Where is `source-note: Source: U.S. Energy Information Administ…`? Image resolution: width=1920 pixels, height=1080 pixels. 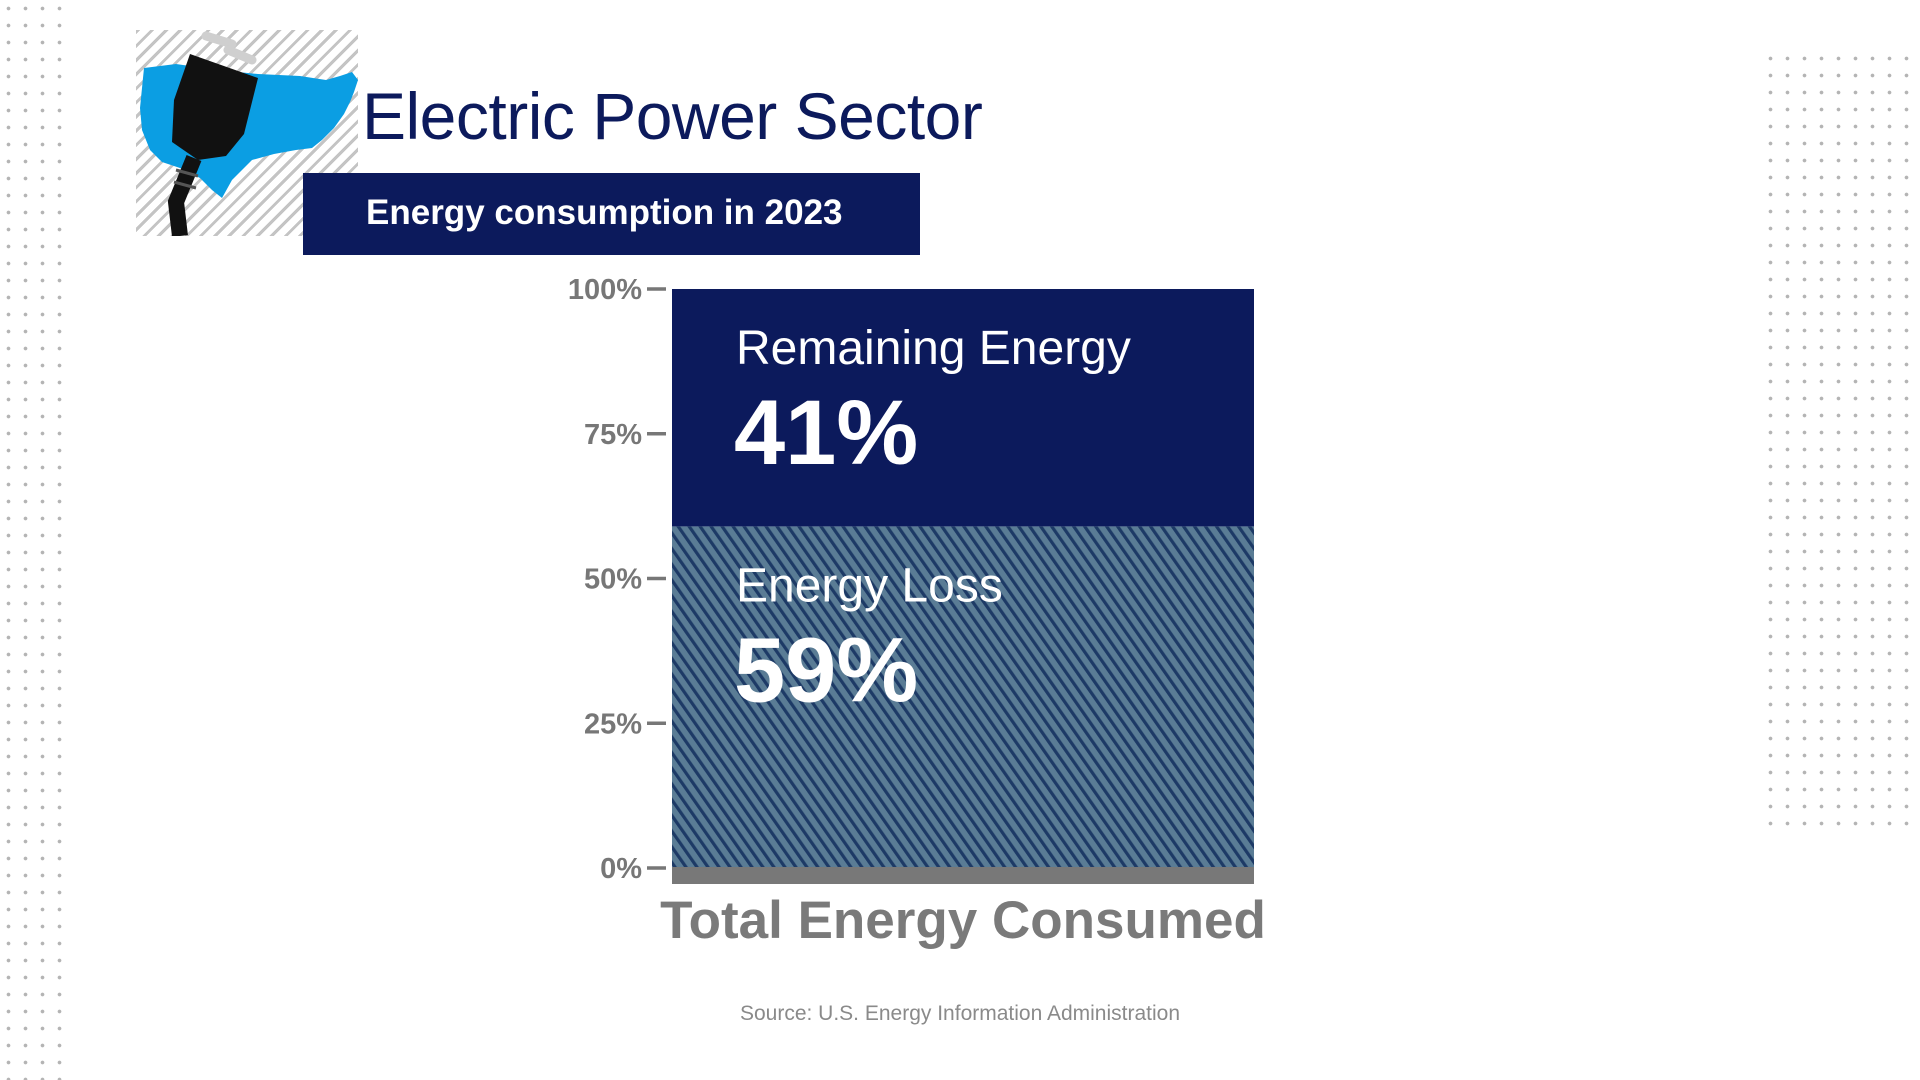
source-note: Source: U.S. Energy Information Administ… is located at coordinates (960, 1013).